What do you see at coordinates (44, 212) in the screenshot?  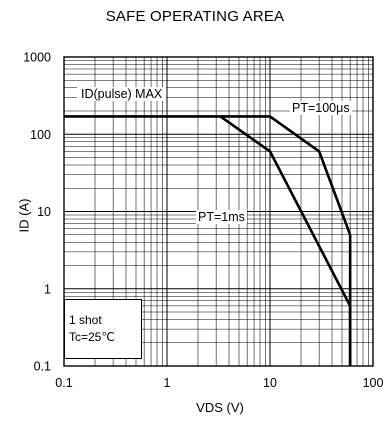 I see `y-tick-label: 10` at bounding box center [44, 212].